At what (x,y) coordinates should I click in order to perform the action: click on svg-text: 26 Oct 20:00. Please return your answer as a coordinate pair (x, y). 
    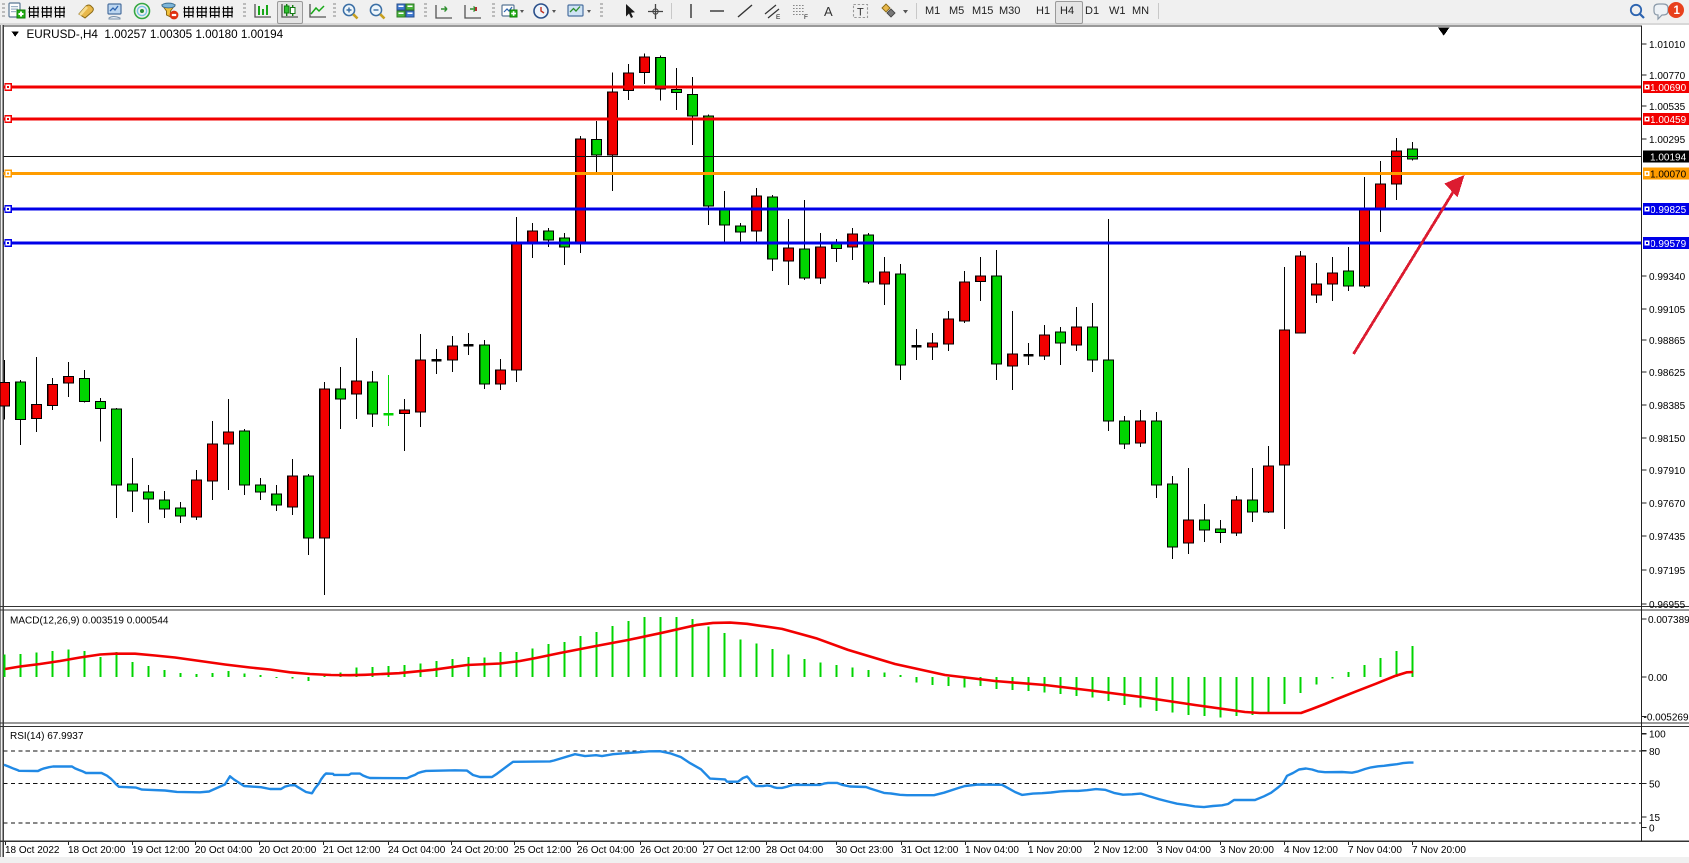
    Looking at the image, I should click on (669, 850).